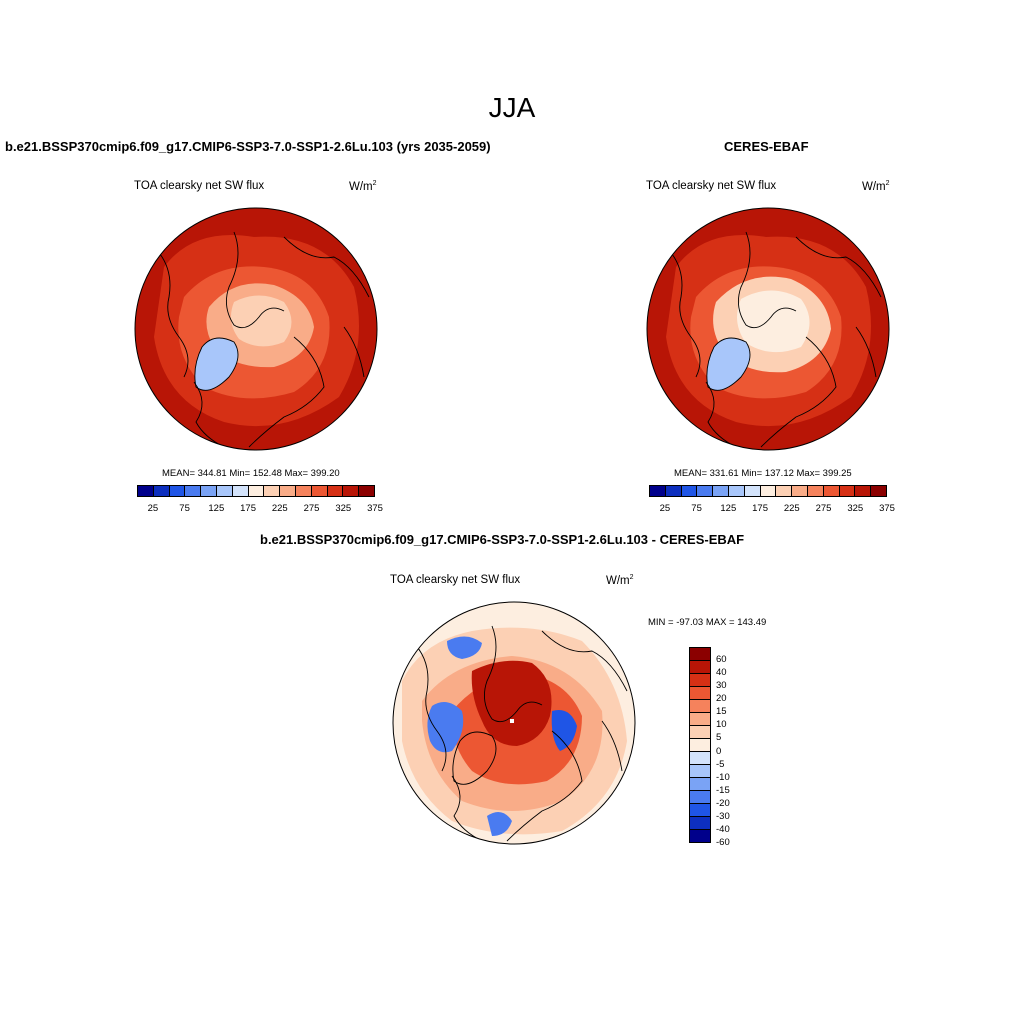 This screenshot has width=1024, height=1024. I want to click on panel2-polar-map, so click(768, 329).